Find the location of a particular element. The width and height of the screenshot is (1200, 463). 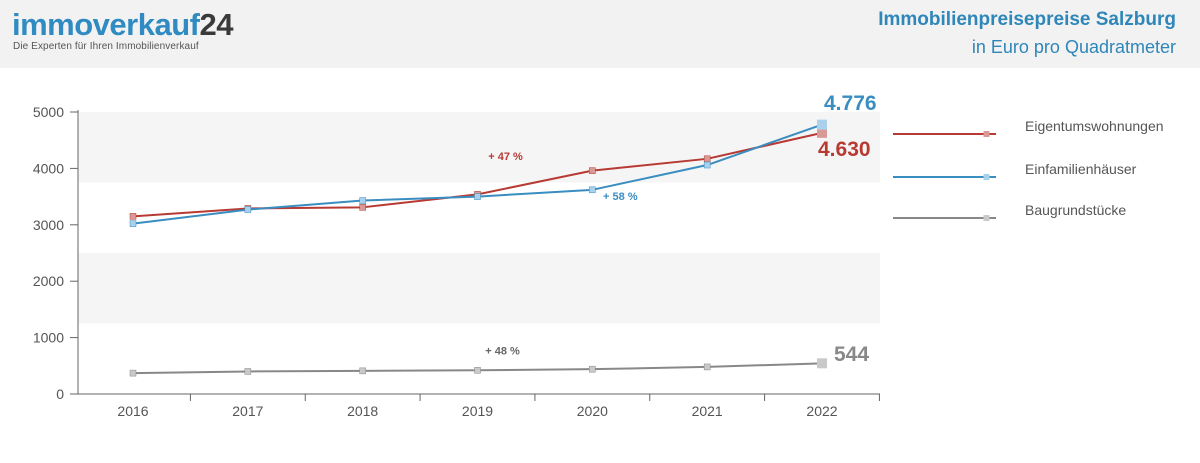

legend-label: Einfamilienhäuser is located at coordinates (1081, 169).